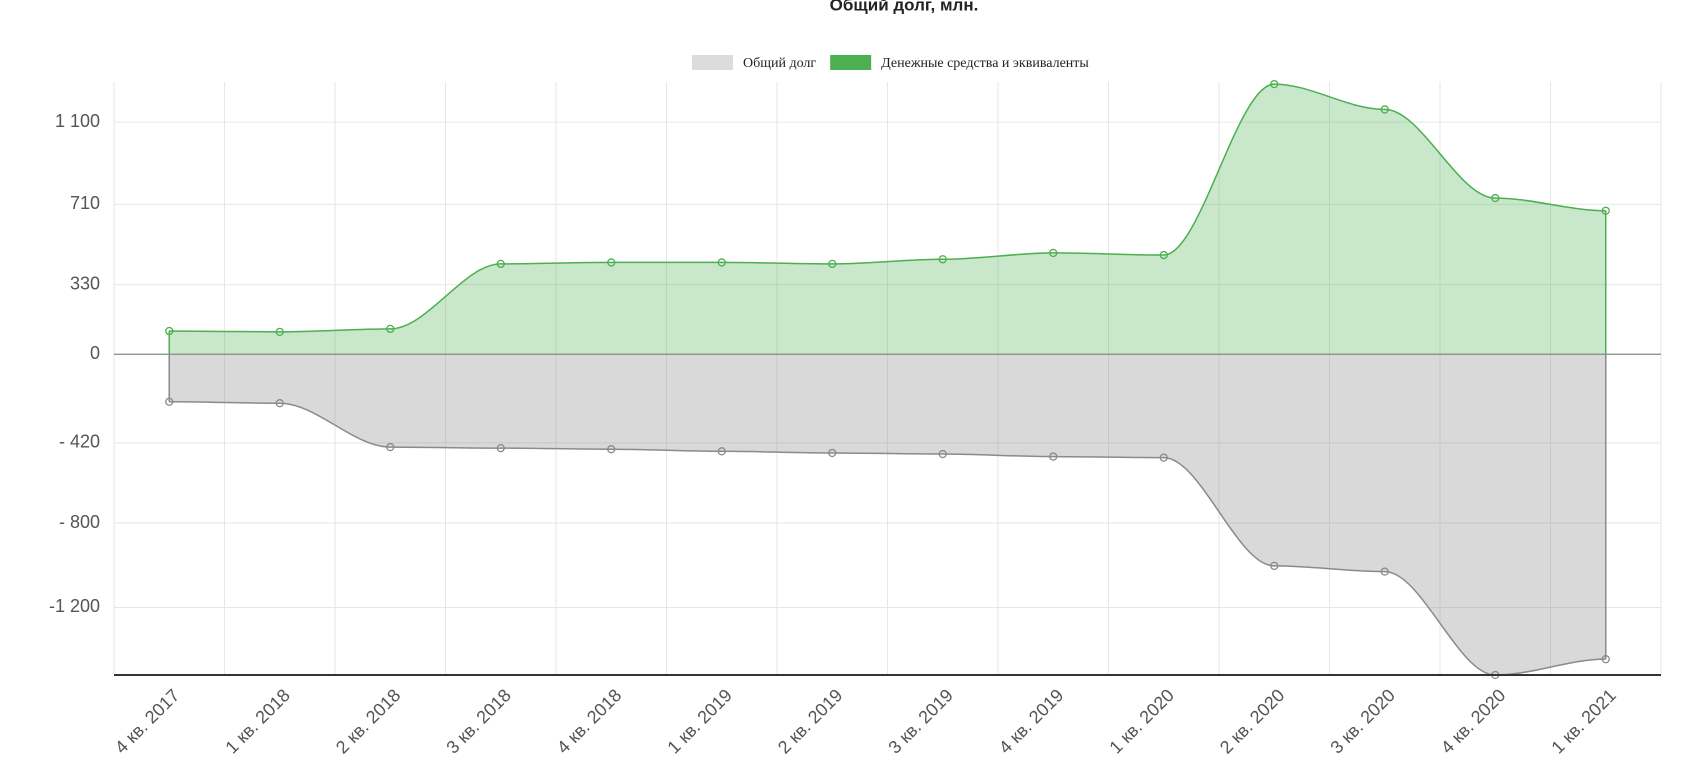  Describe the element at coordinates (85, 203) in the screenshot. I see `y-tick-label: 710` at that location.